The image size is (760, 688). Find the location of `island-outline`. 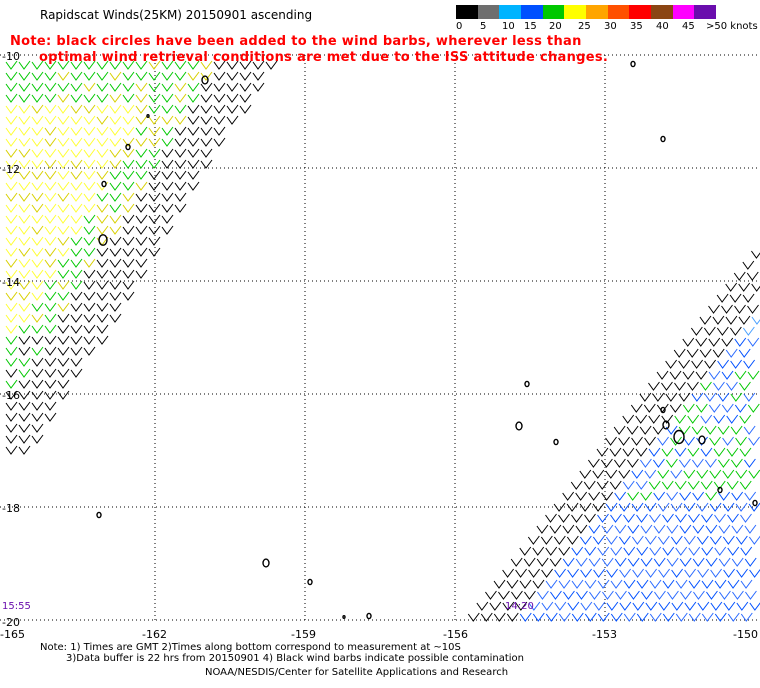

island-outline is located at coordinates (720, 490).